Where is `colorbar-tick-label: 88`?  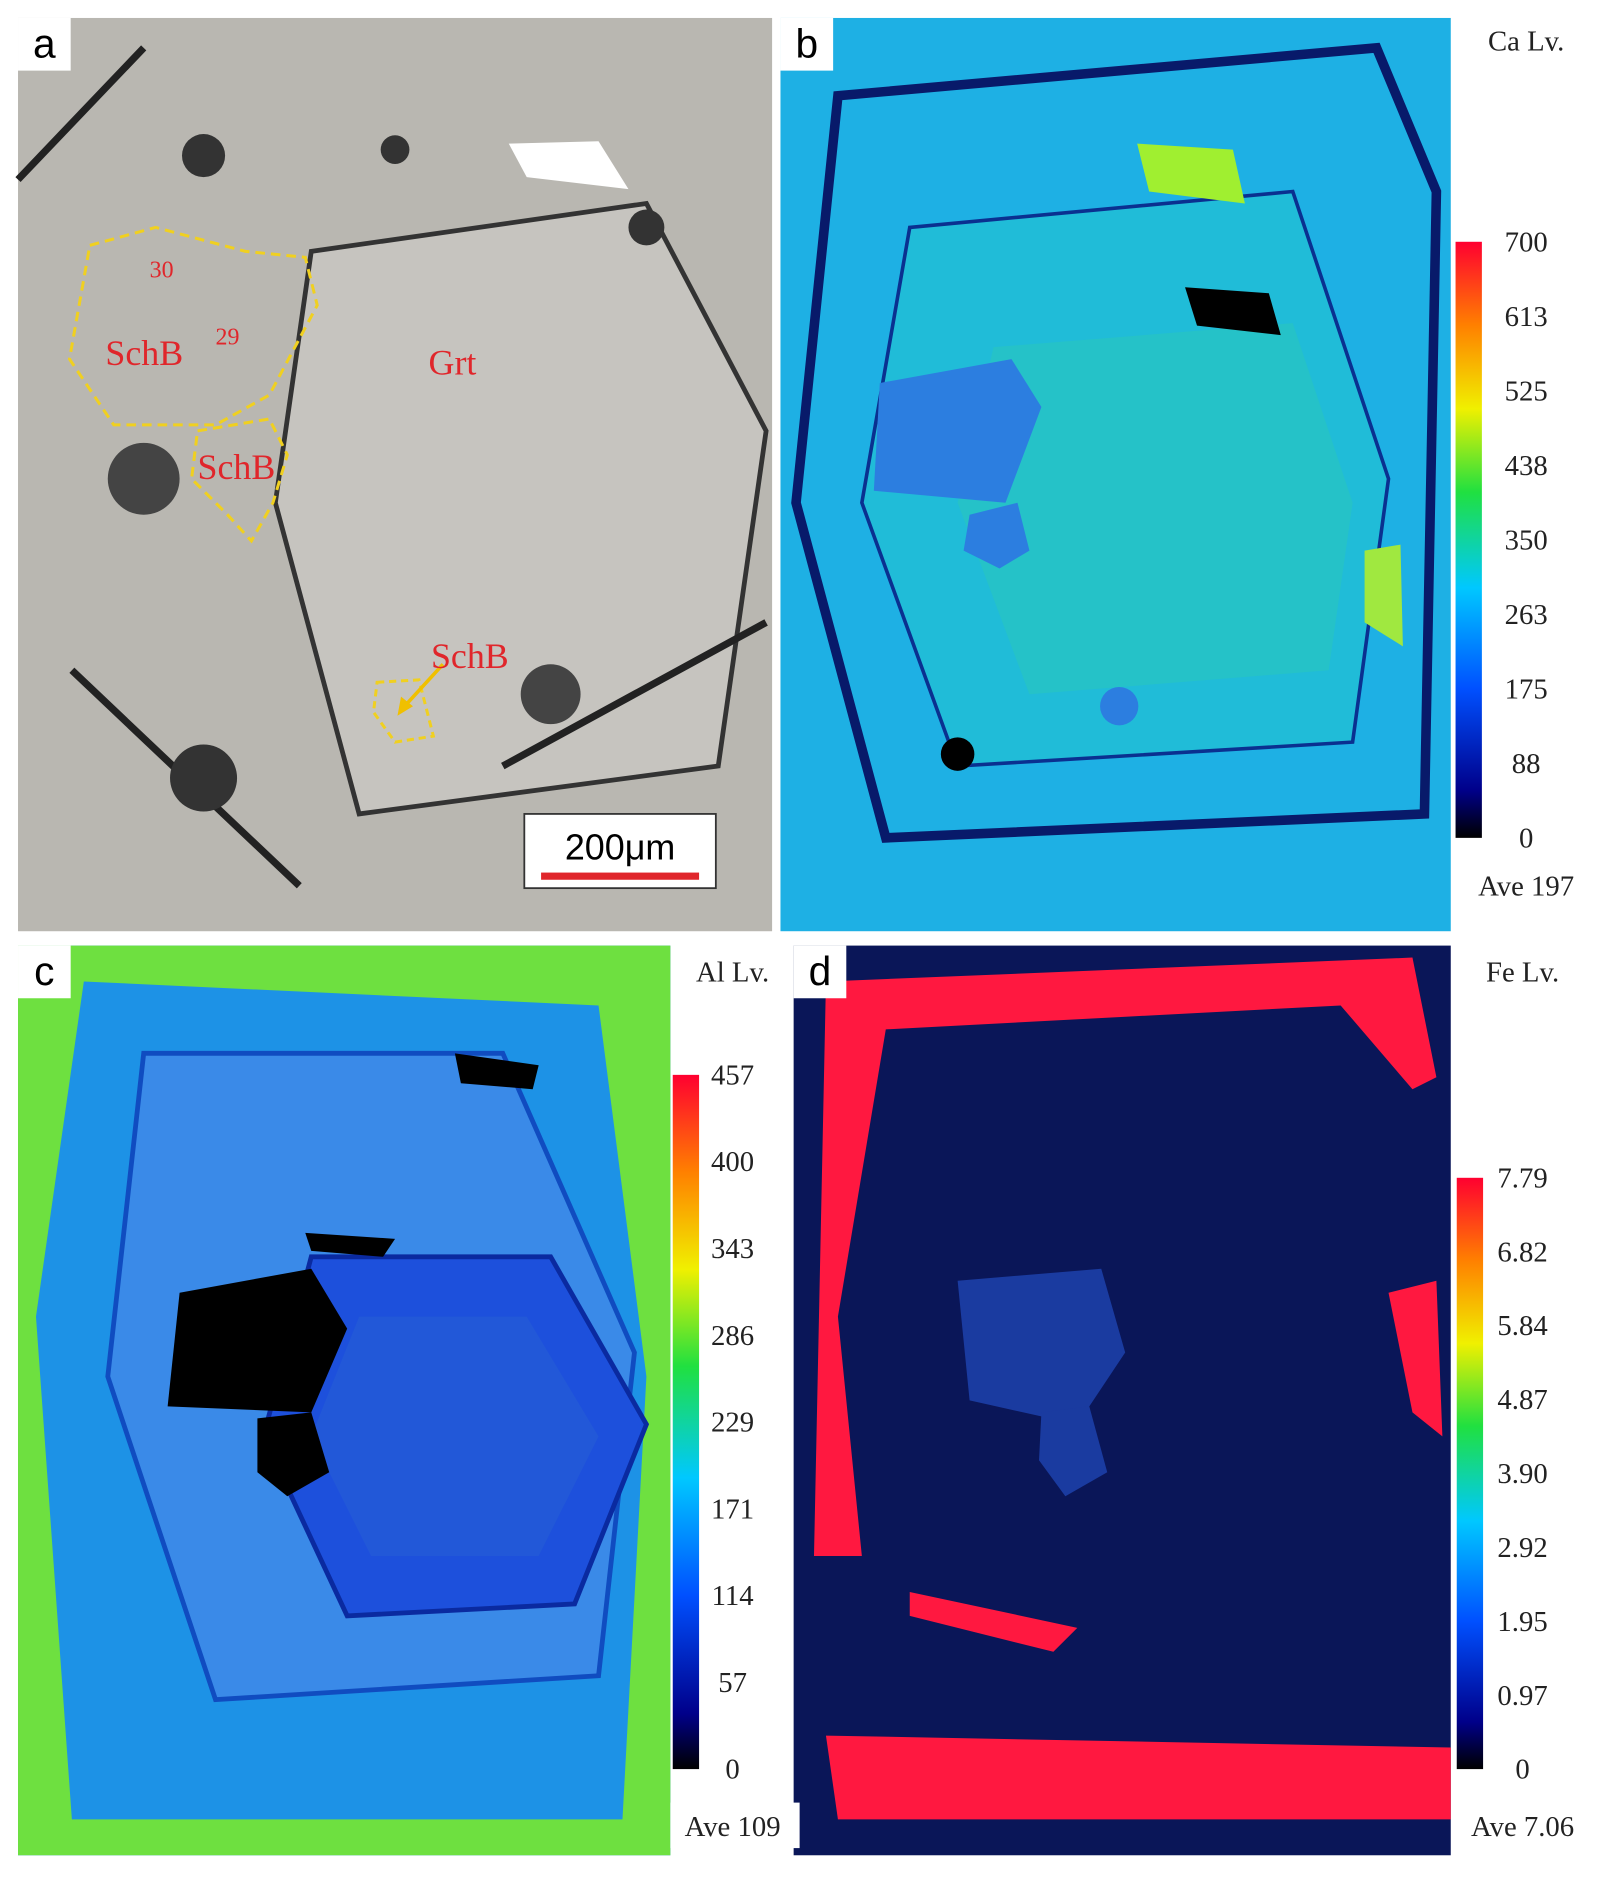
colorbar-tick-label: 88 is located at coordinates (1526, 764).